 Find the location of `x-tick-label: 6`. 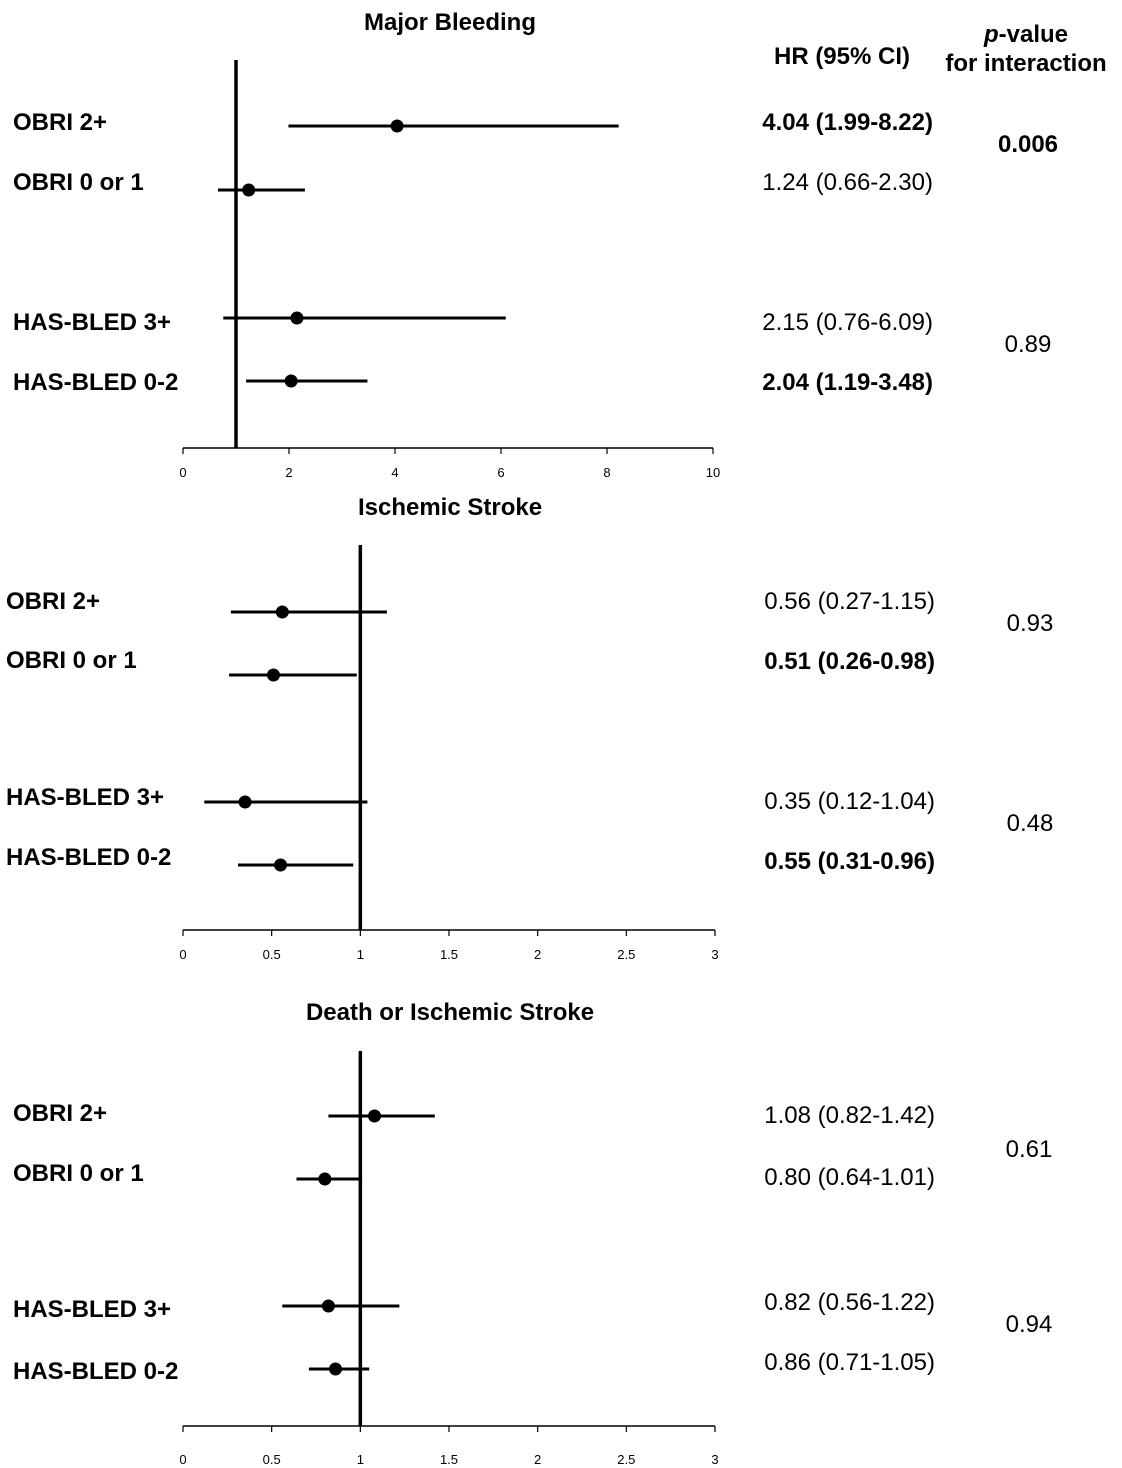

x-tick-label: 6 is located at coordinates (500, 472).